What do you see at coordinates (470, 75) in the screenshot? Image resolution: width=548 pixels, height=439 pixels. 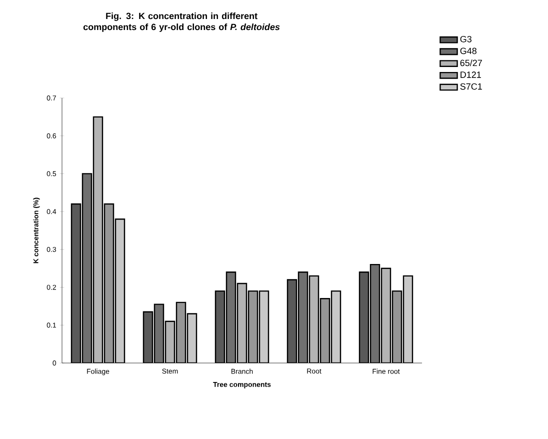 I see `legend-label: D121` at bounding box center [470, 75].